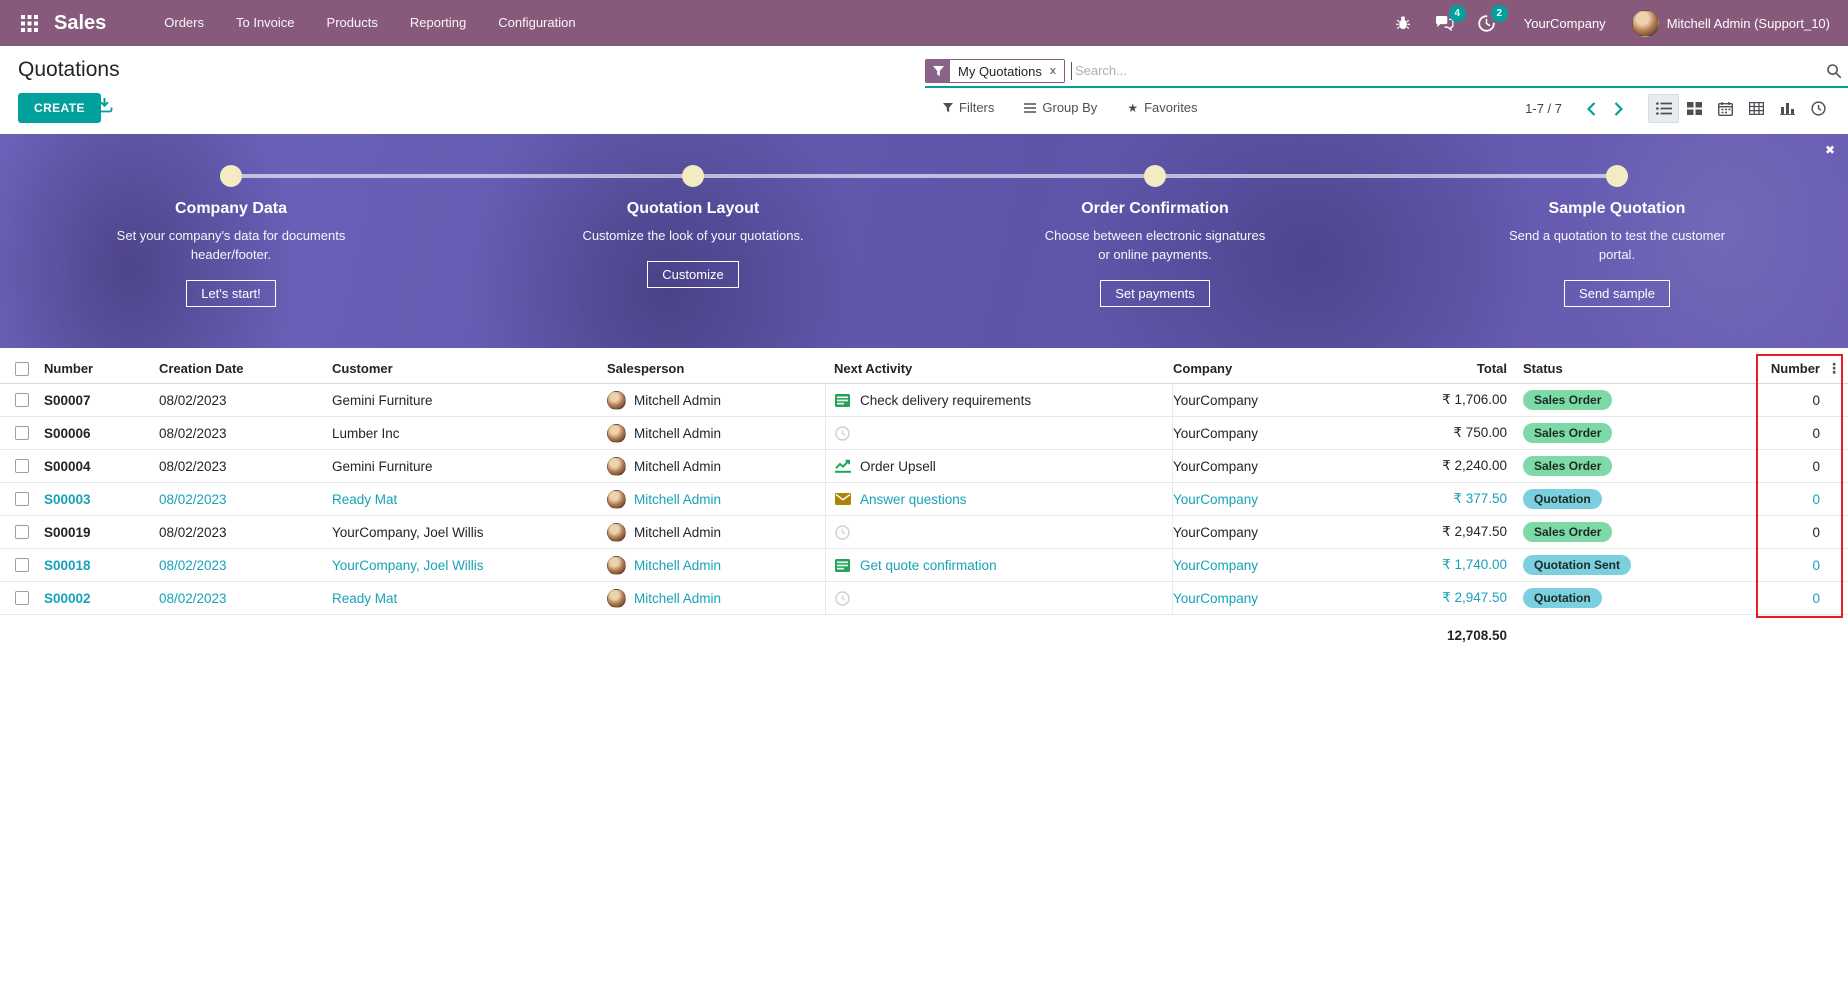  I want to click on nav-menu-products: Products, so click(352, 22).